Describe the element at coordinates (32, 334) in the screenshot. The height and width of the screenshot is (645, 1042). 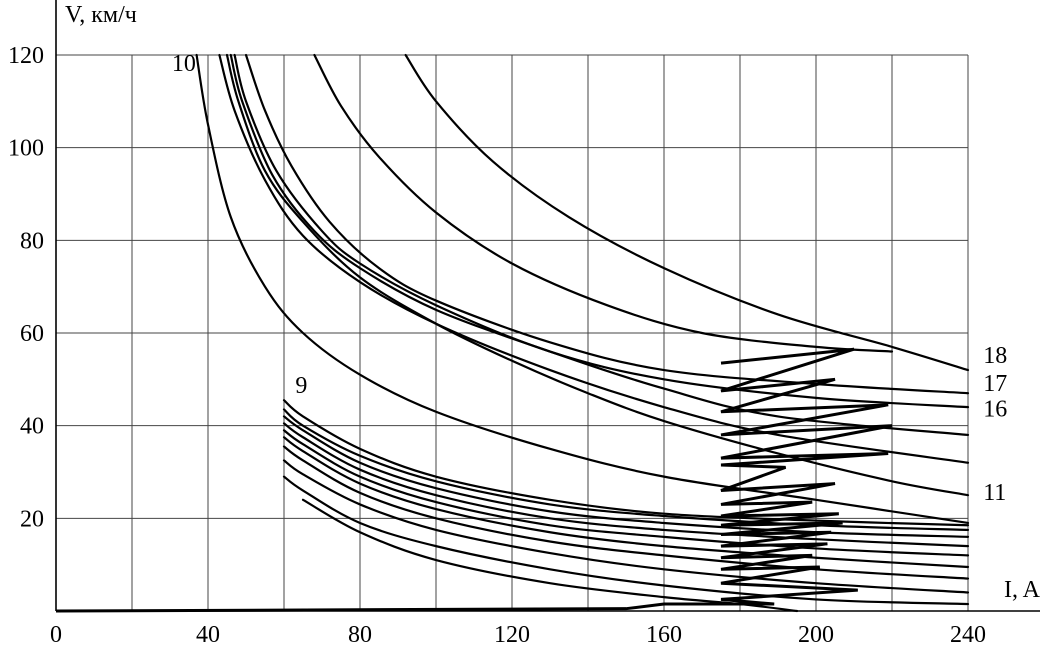
I see `y-tick-label: 60` at that location.